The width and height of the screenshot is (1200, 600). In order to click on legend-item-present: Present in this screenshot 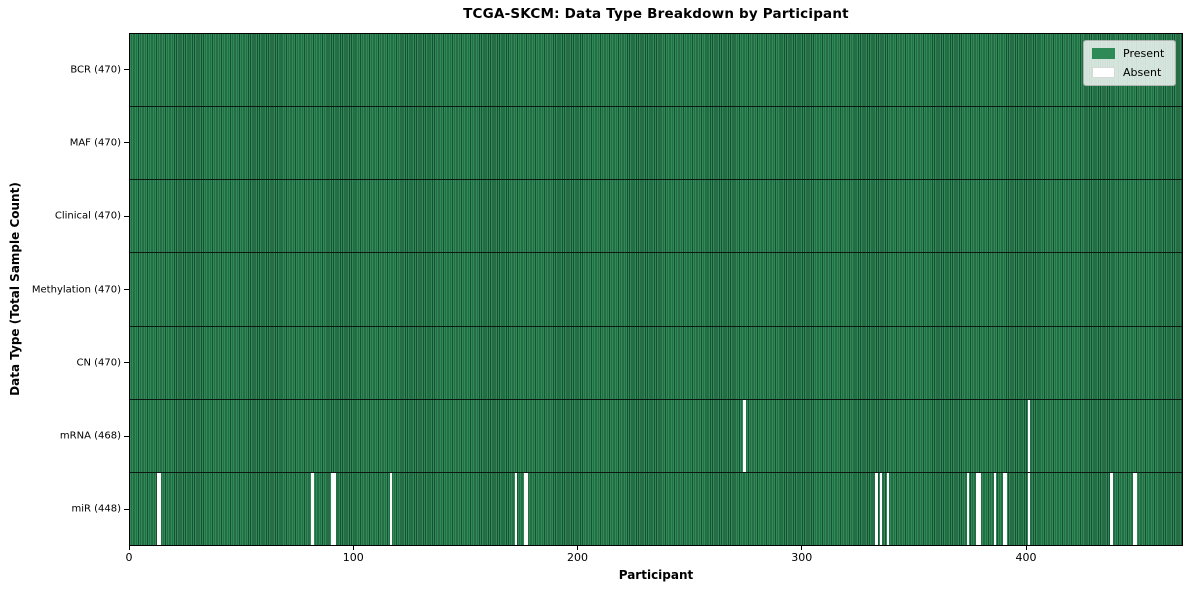, I will do `click(1129, 53)`.